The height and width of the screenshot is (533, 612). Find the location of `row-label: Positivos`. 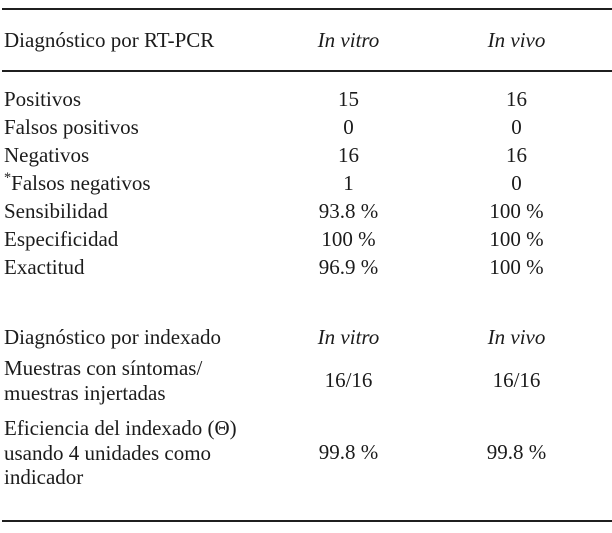

row-label: Positivos is located at coordinates (138, 99).